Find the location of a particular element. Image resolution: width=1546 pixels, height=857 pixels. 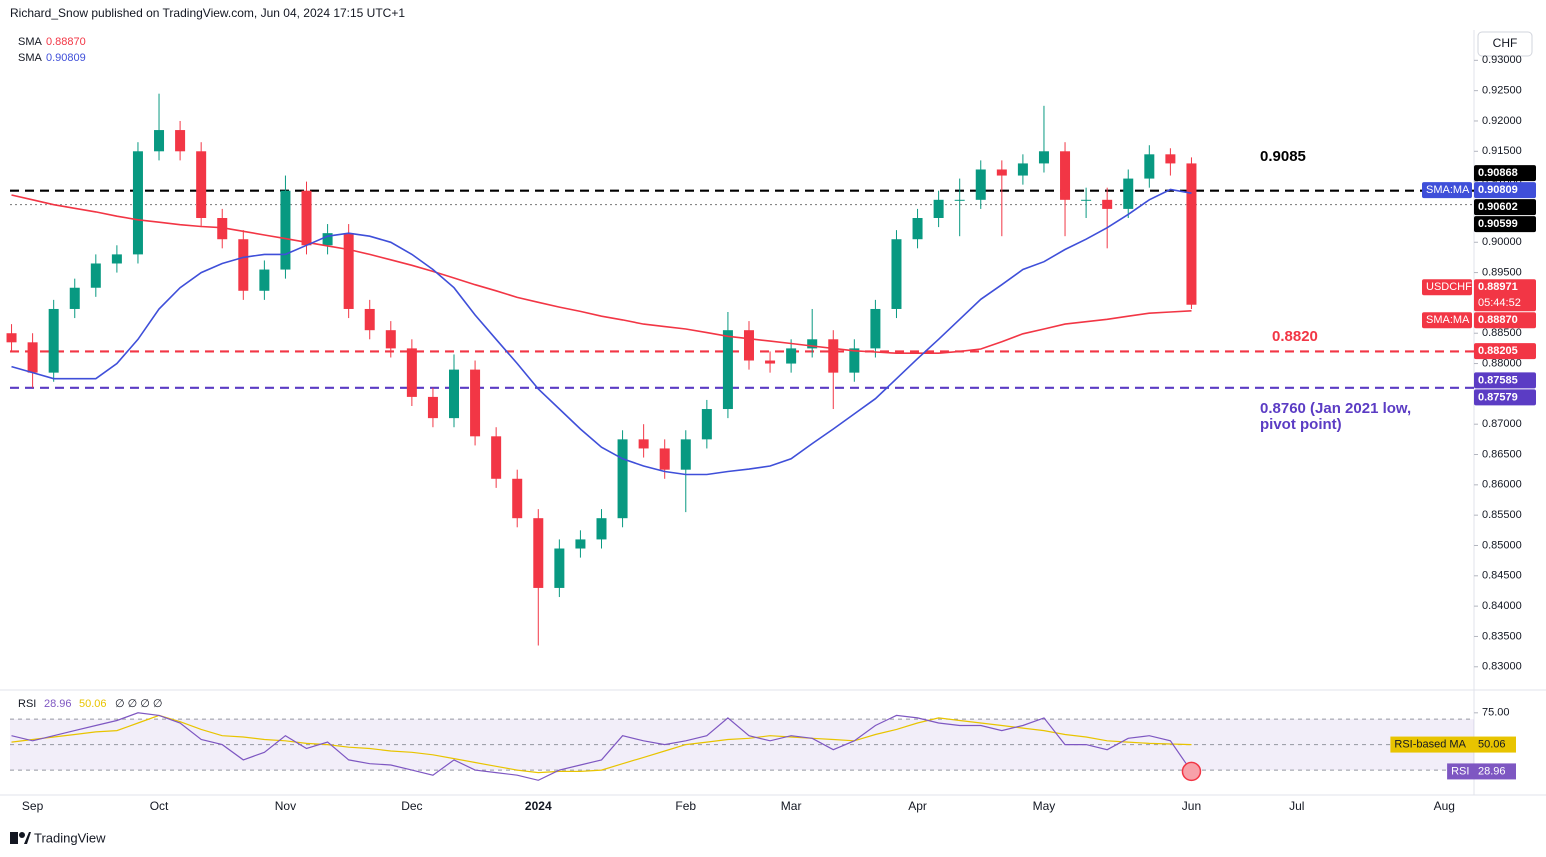

rsi-tag-name-text: RSI-based MA is located at coordinates (1430, 744).